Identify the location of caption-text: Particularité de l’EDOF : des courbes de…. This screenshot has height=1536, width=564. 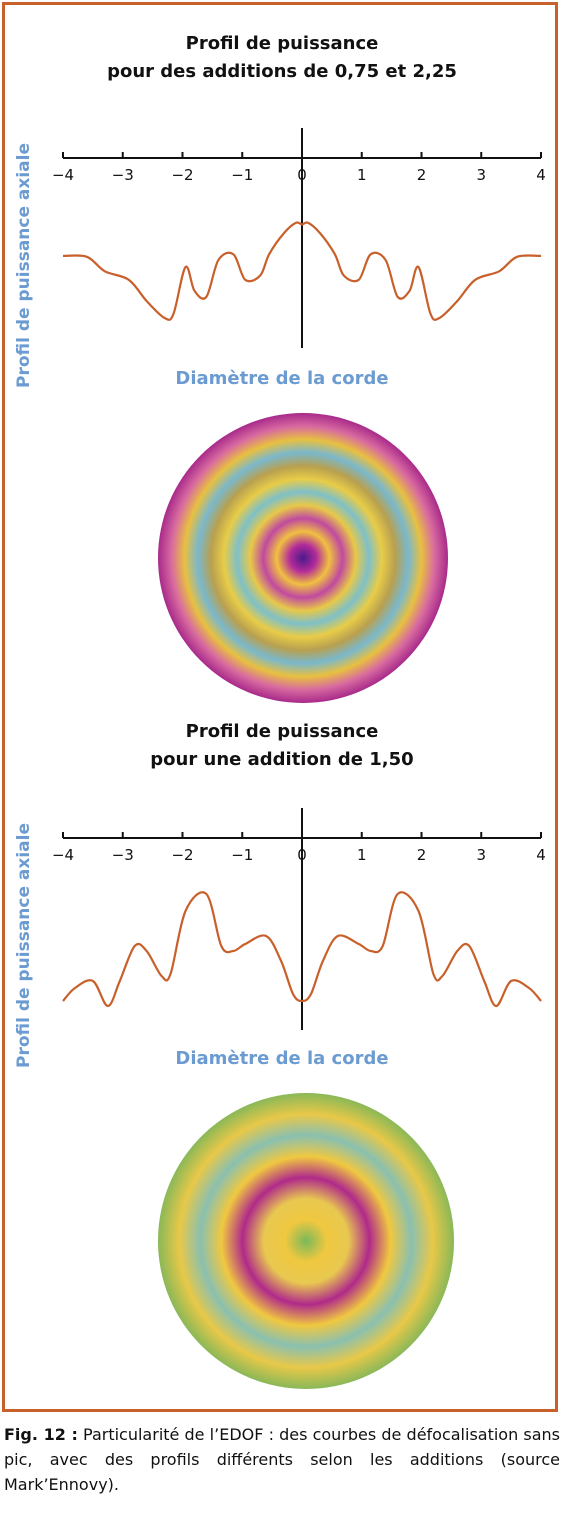
(282, 1459).